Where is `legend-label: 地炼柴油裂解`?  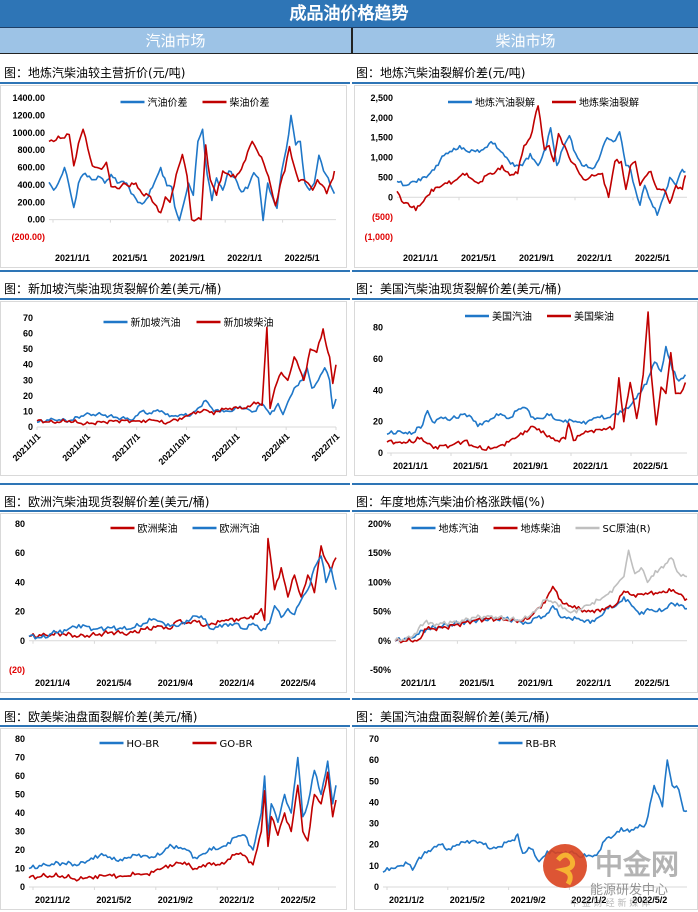 legend-label: 地炼柴油裂解 is located at coordinates (609, 102).